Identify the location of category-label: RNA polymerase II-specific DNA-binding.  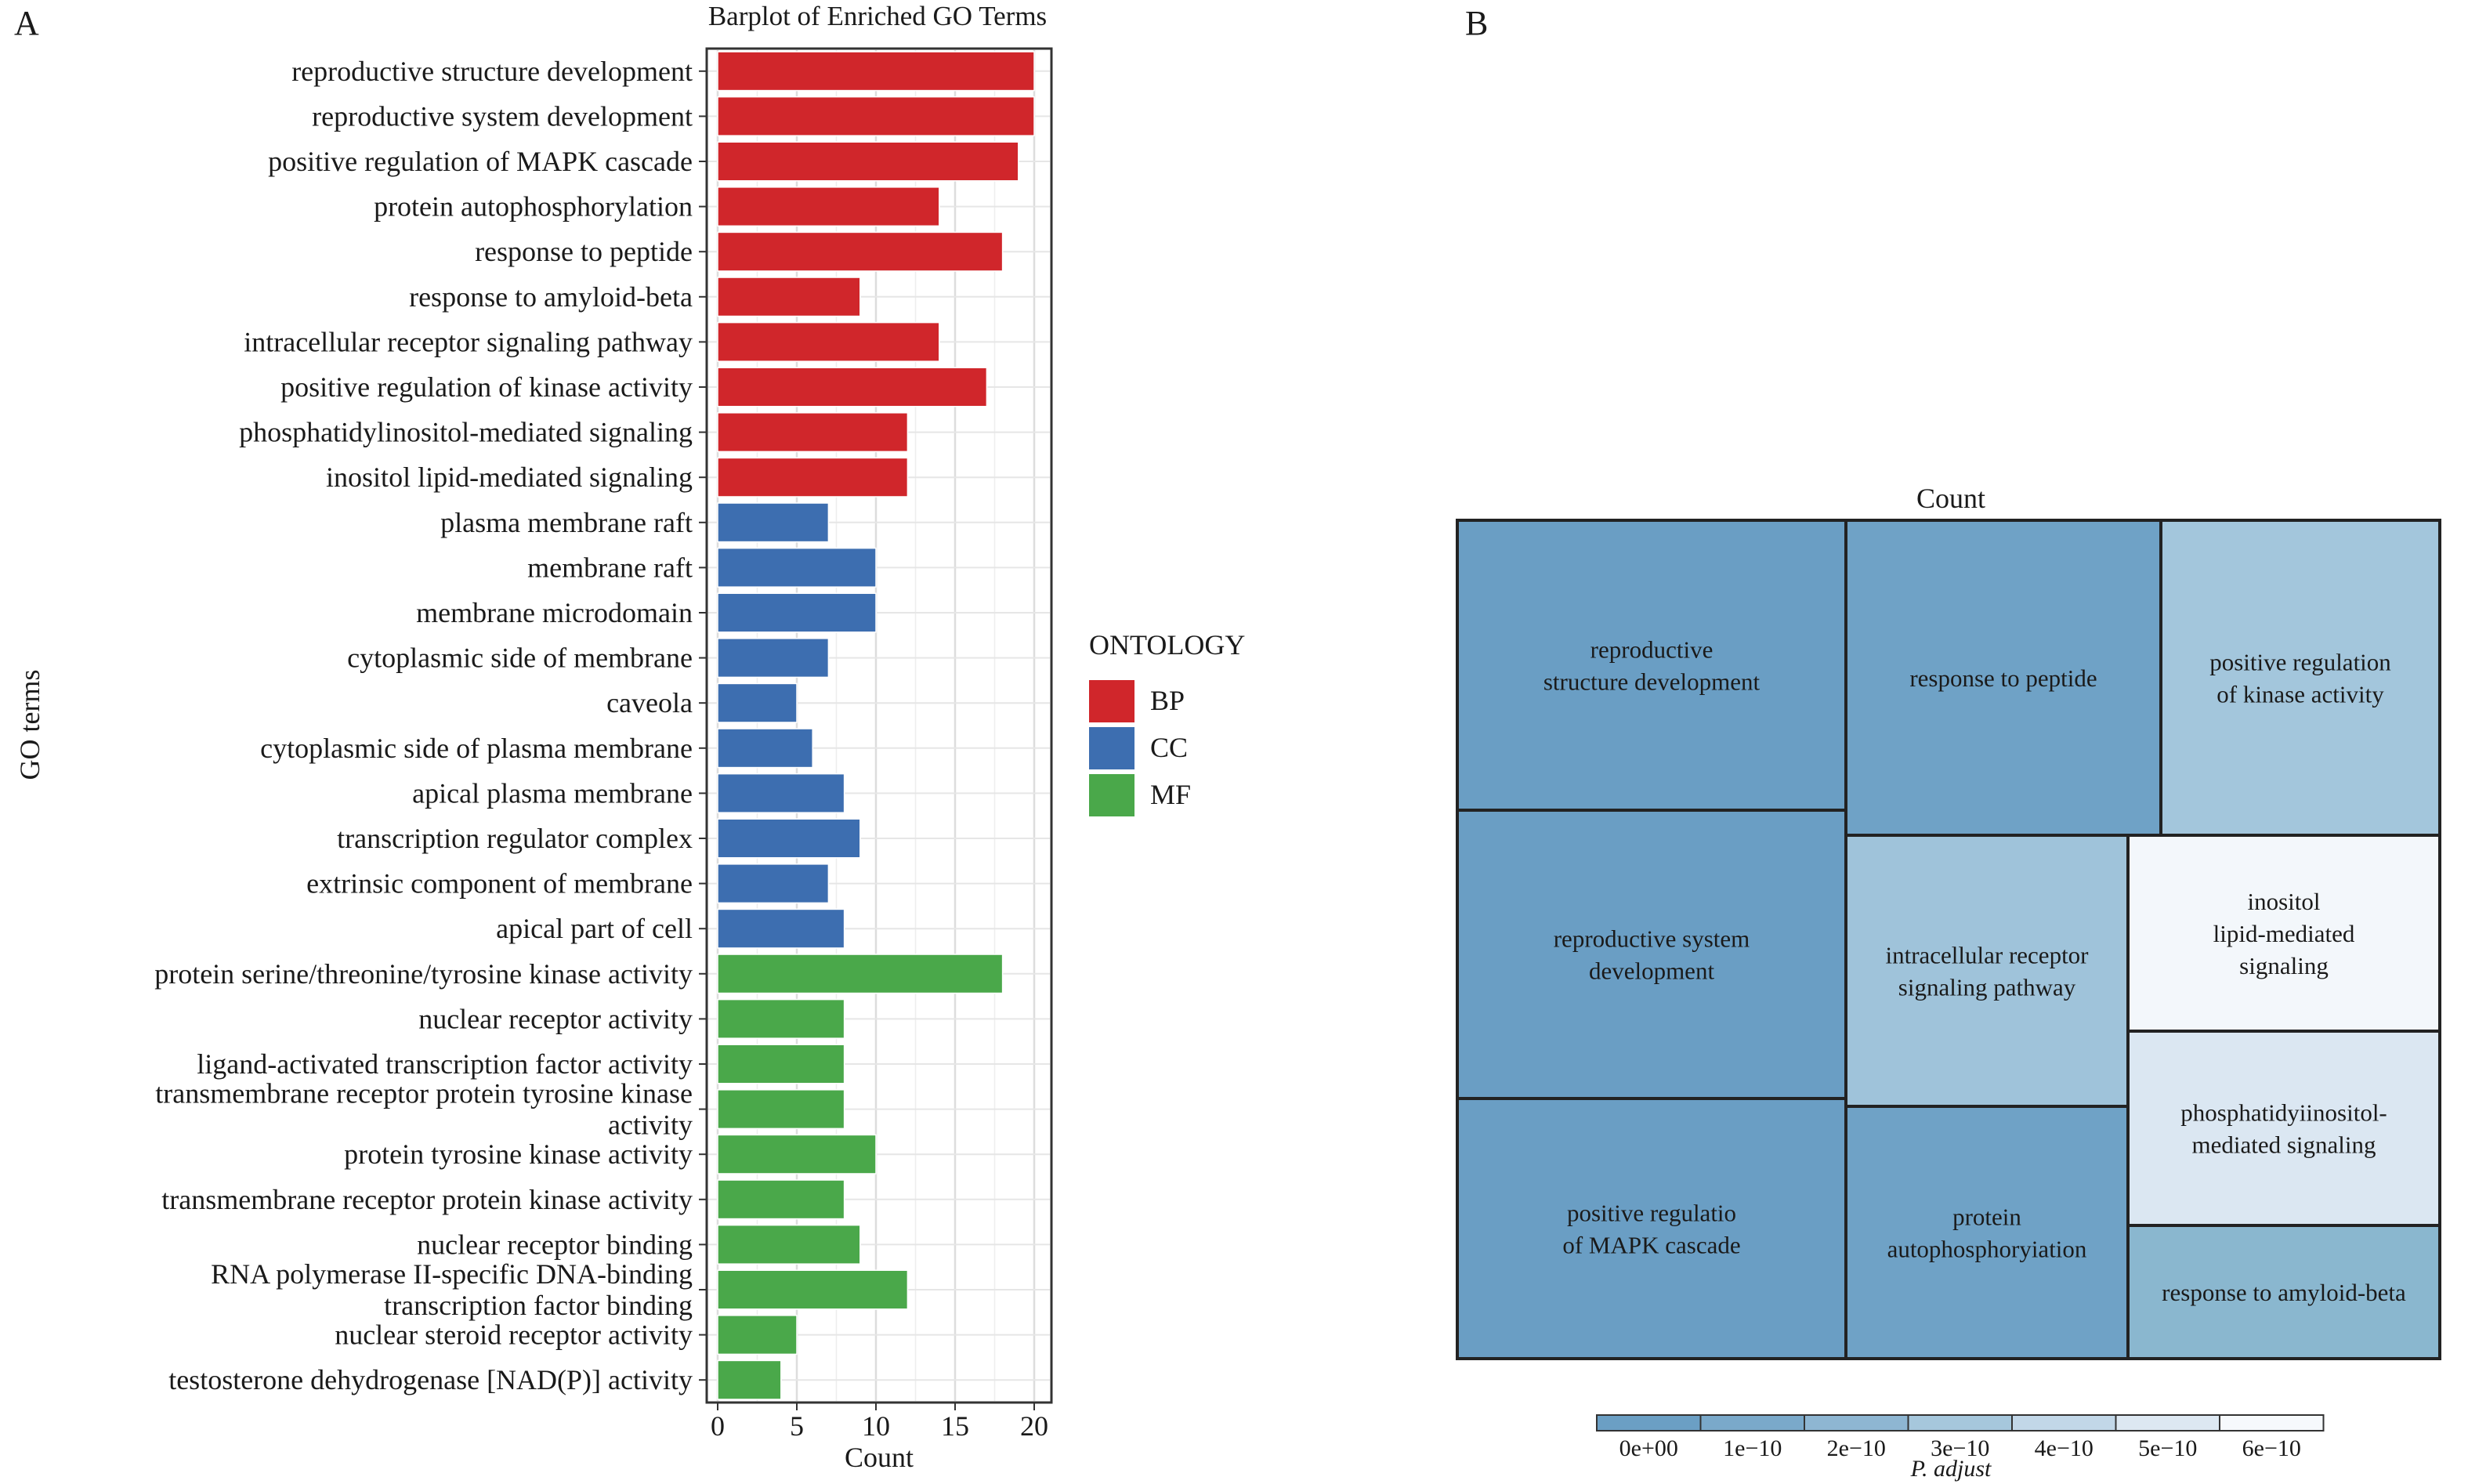
(452, 1274).